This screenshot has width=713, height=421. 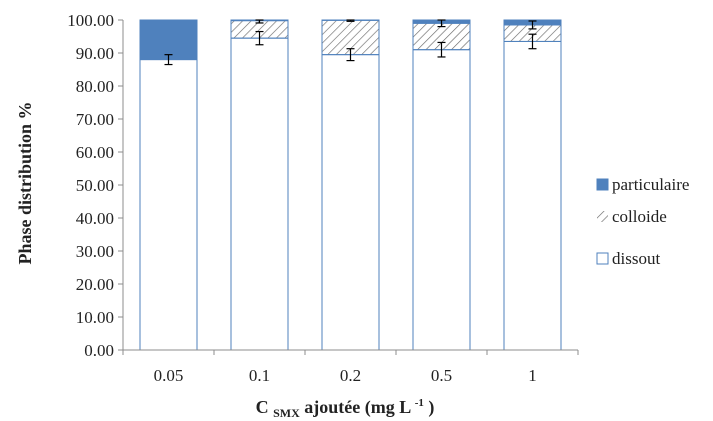 I want to click on legend-swatch-dissout, so click(x=602, y=258).